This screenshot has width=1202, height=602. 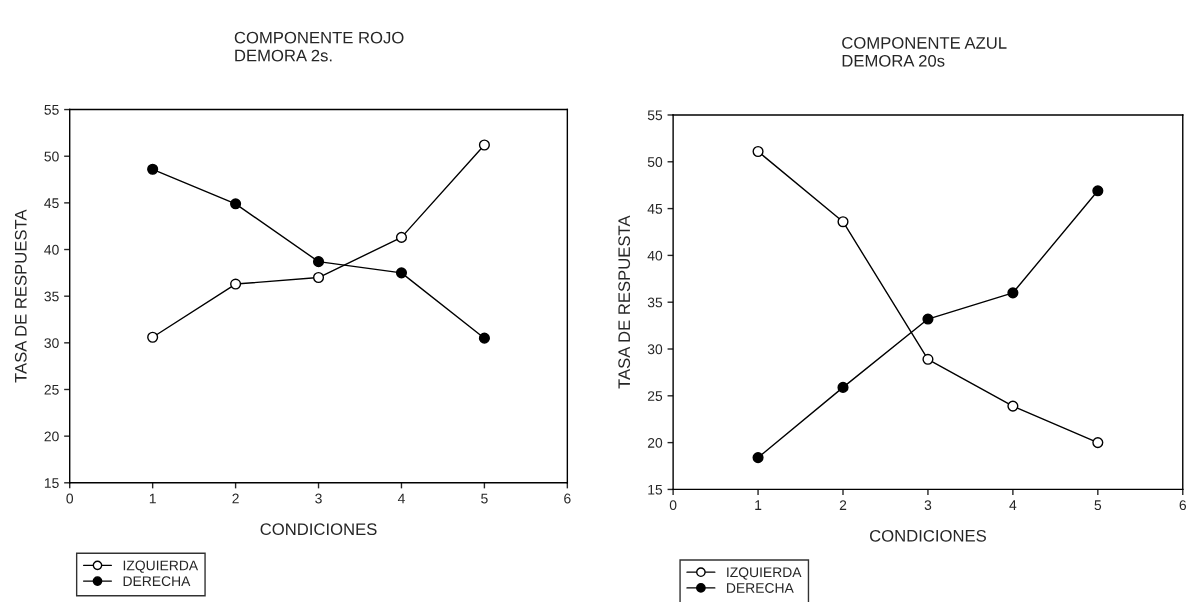 I want to click on chart-title: COMPONENTE ROJO DEMORA 2s., so click(x=319, y=46).